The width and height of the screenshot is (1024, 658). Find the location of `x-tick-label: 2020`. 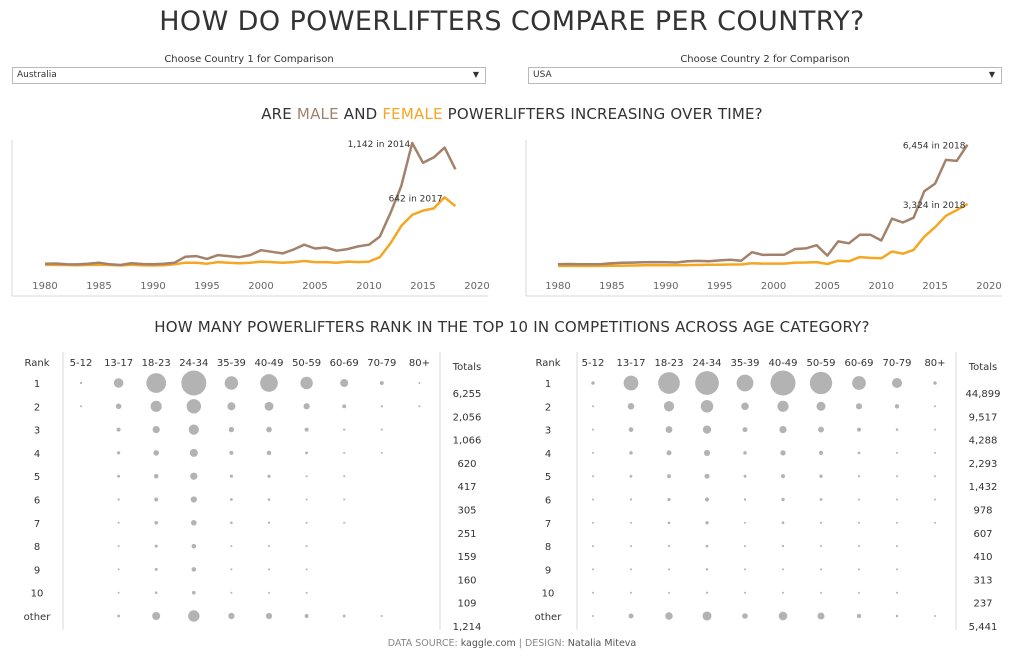

x-tick-label: 2020 is located at coordinates (988, 286).